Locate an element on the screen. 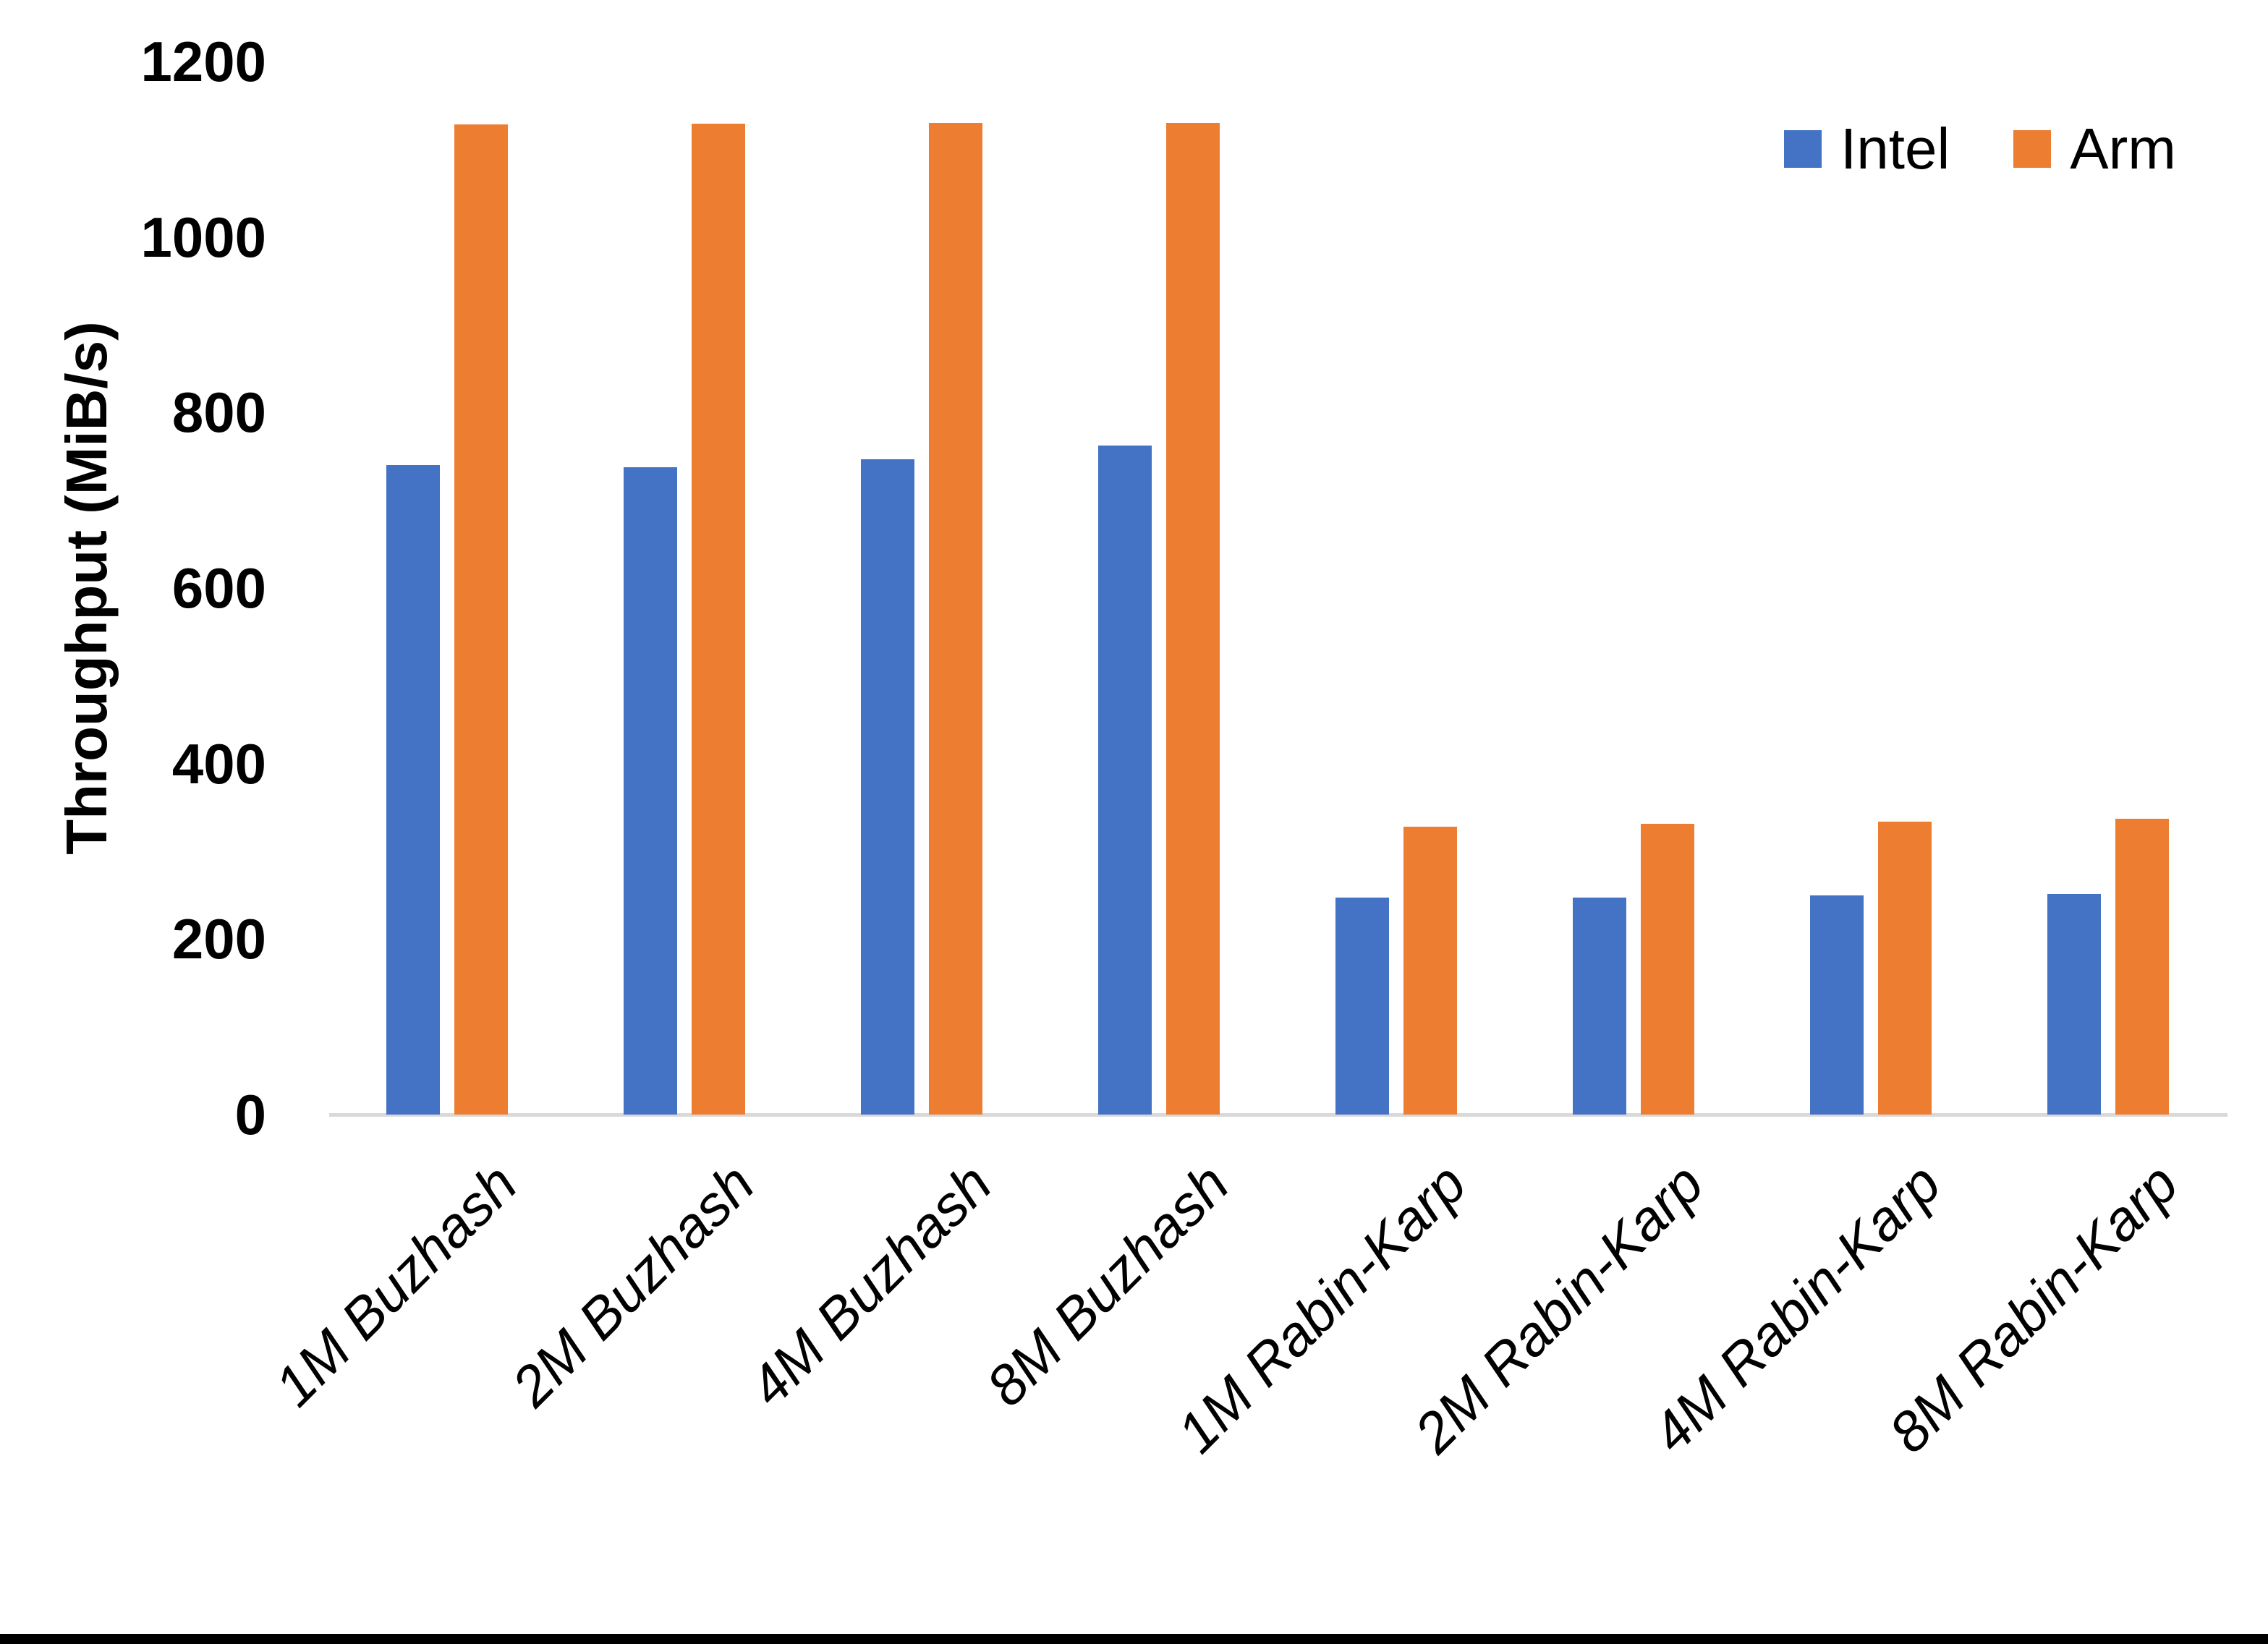 The height and width of the screenshot is (1644, 2268). bar-intel-1m-buzhash is located at coordinates (413, 790).